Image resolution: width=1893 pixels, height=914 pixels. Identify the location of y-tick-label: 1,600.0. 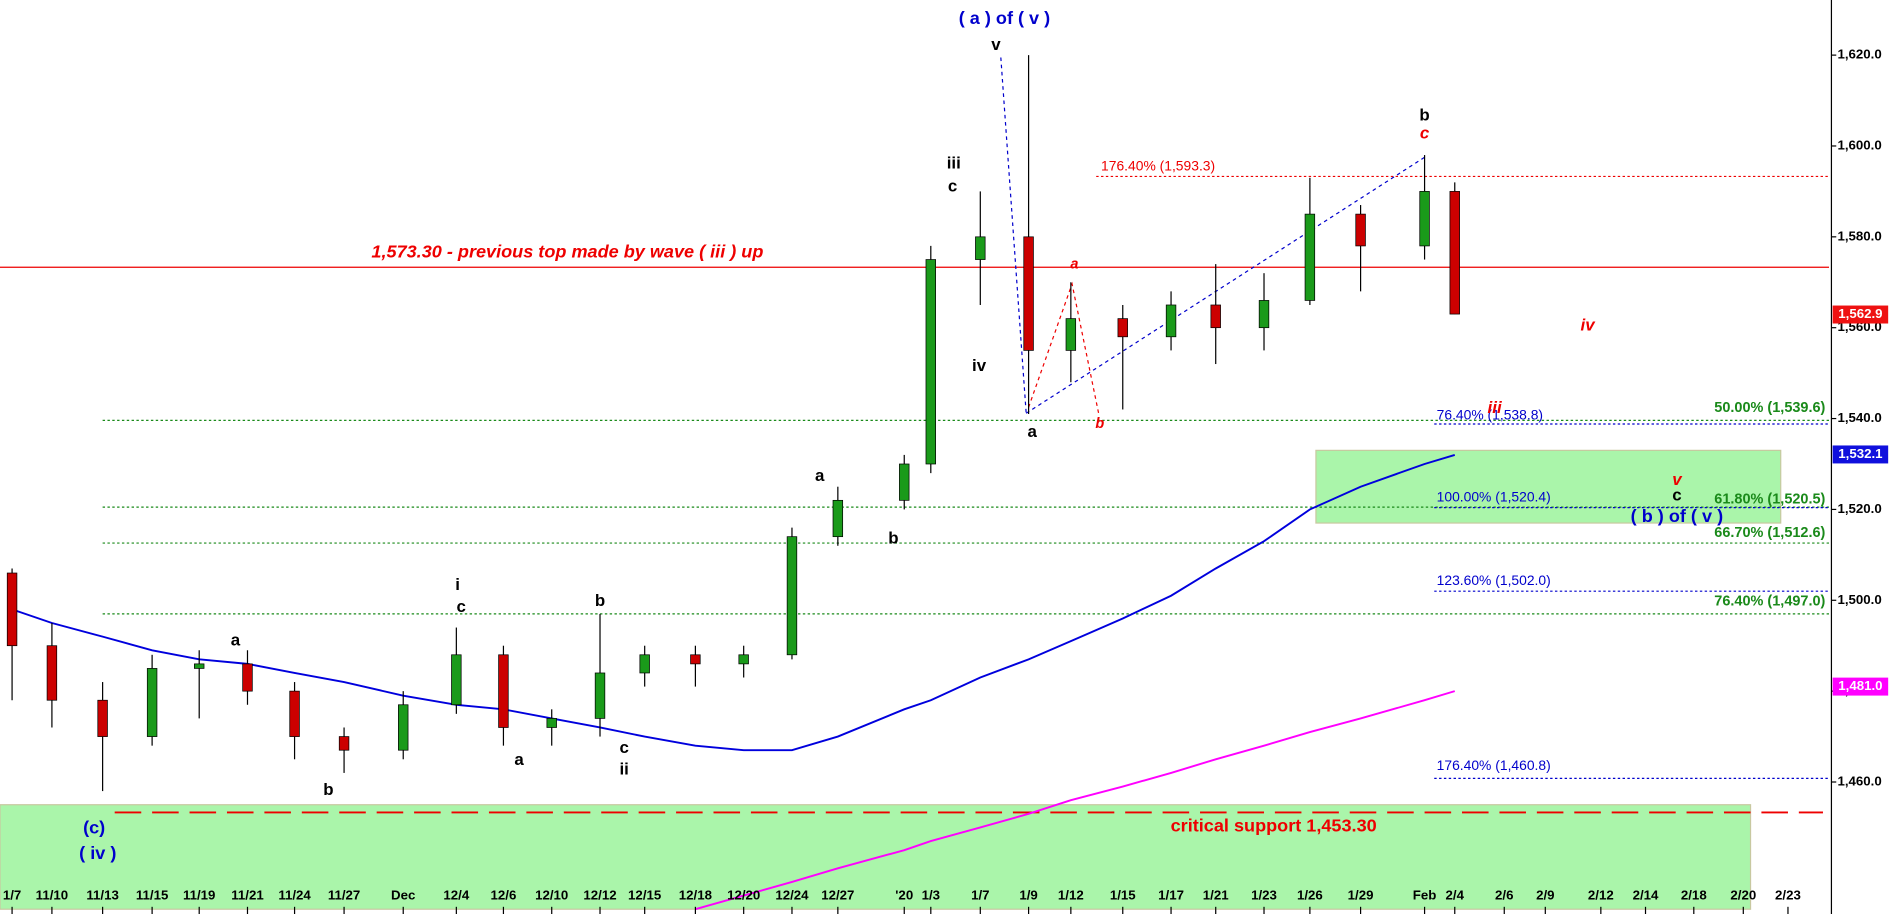
(1859, 145).